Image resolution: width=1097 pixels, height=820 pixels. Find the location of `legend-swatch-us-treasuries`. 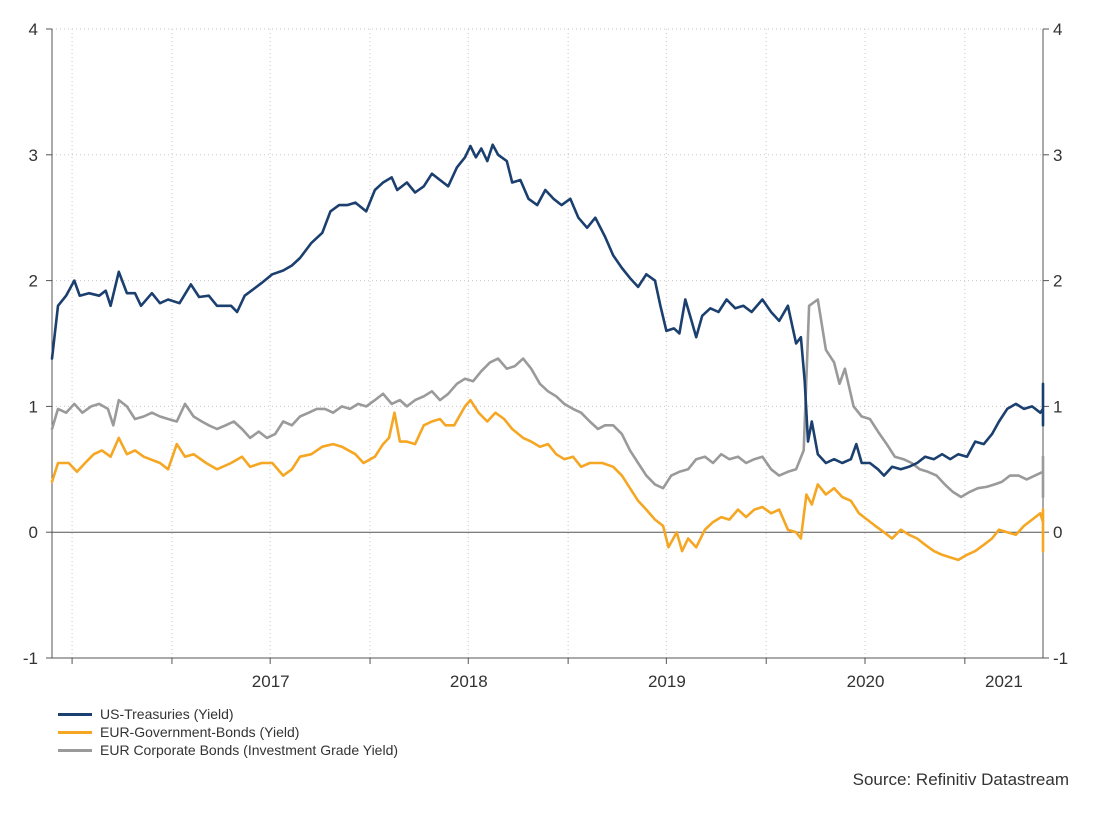

legend-swatch-us-treasuries is located at coordinates (75, 714).